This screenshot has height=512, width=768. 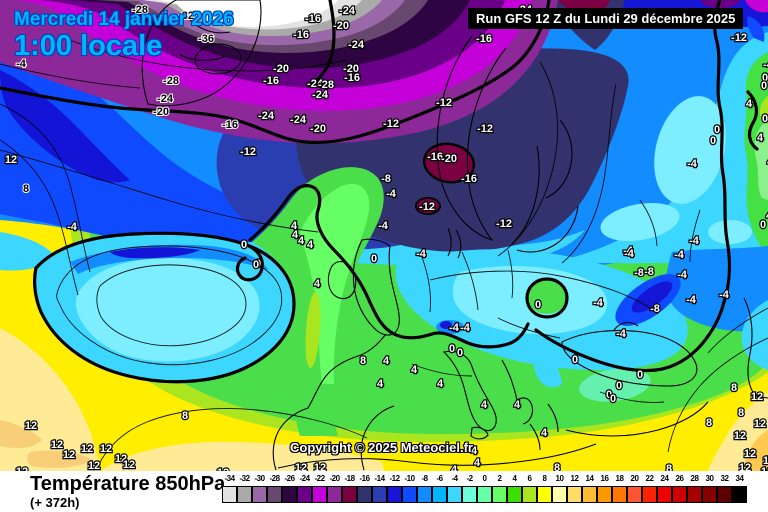 I want to click on legend-tick-label: -24, so click(x=304, y=478).